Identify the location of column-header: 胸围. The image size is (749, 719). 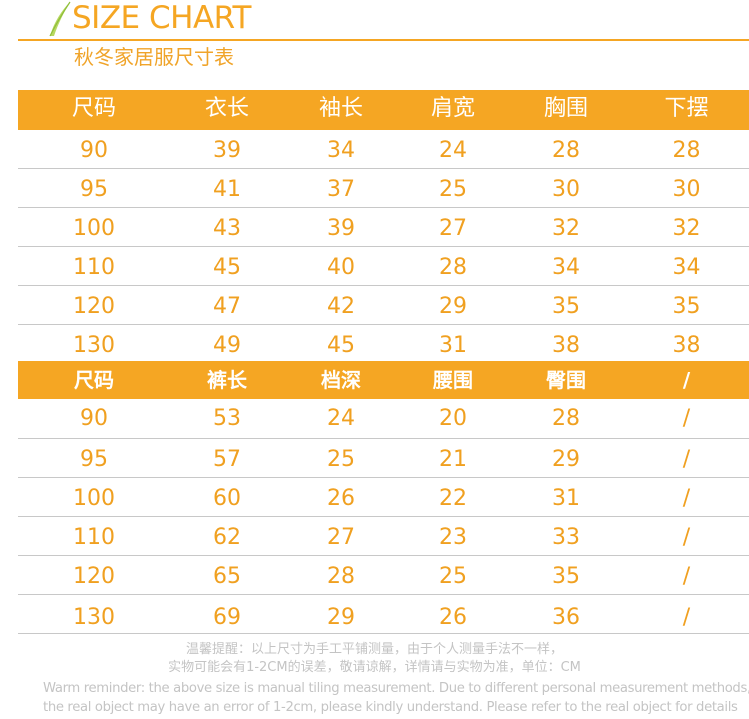
(565, 108).